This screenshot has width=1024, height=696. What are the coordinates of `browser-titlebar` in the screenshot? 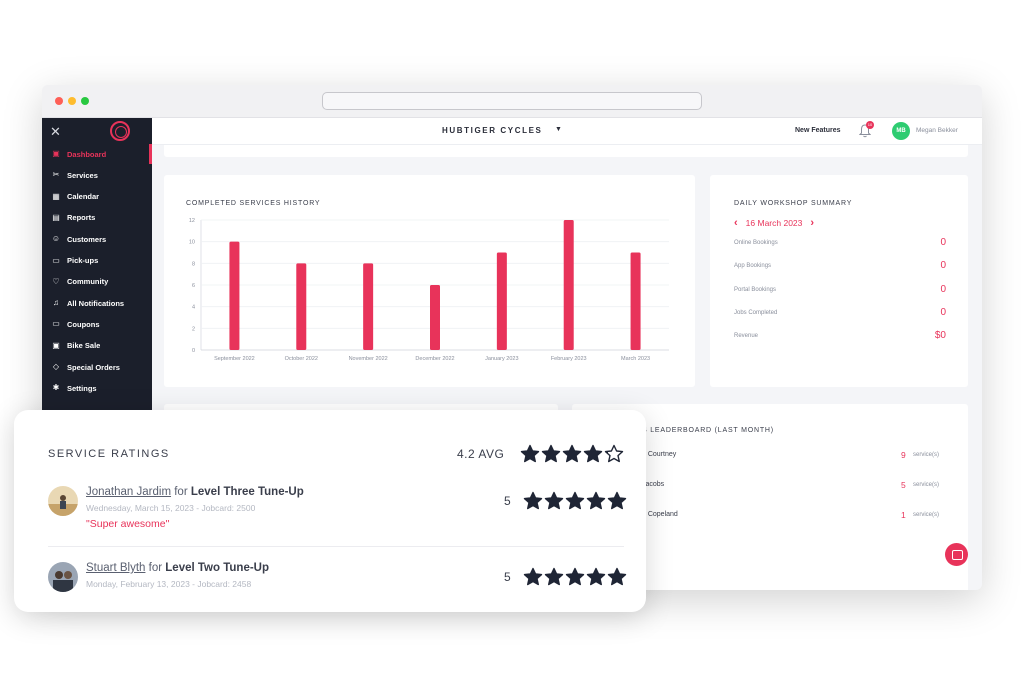 It's located at (512, 101).